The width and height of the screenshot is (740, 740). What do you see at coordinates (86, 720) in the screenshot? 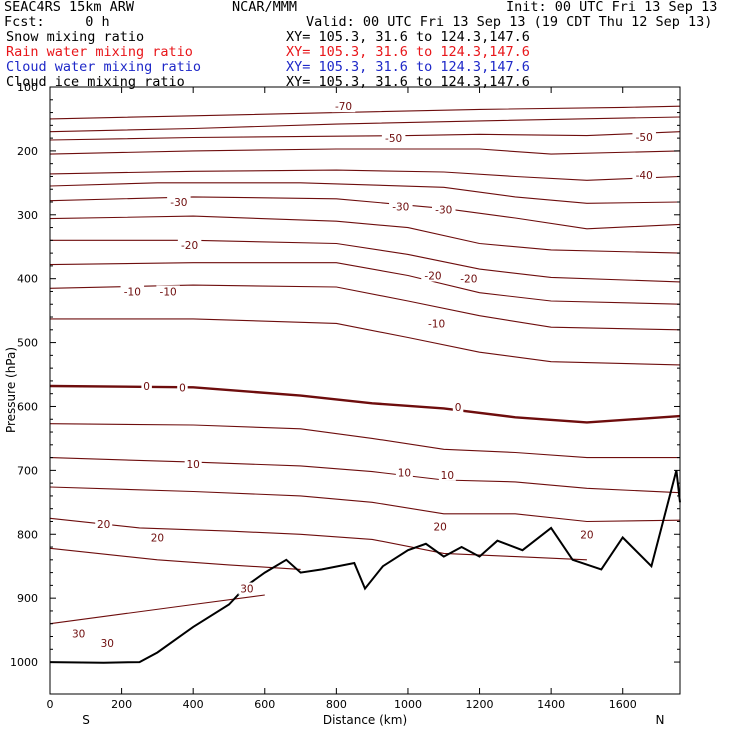
I see `endpoint-left-label: S` at bounding box center [86, 720].